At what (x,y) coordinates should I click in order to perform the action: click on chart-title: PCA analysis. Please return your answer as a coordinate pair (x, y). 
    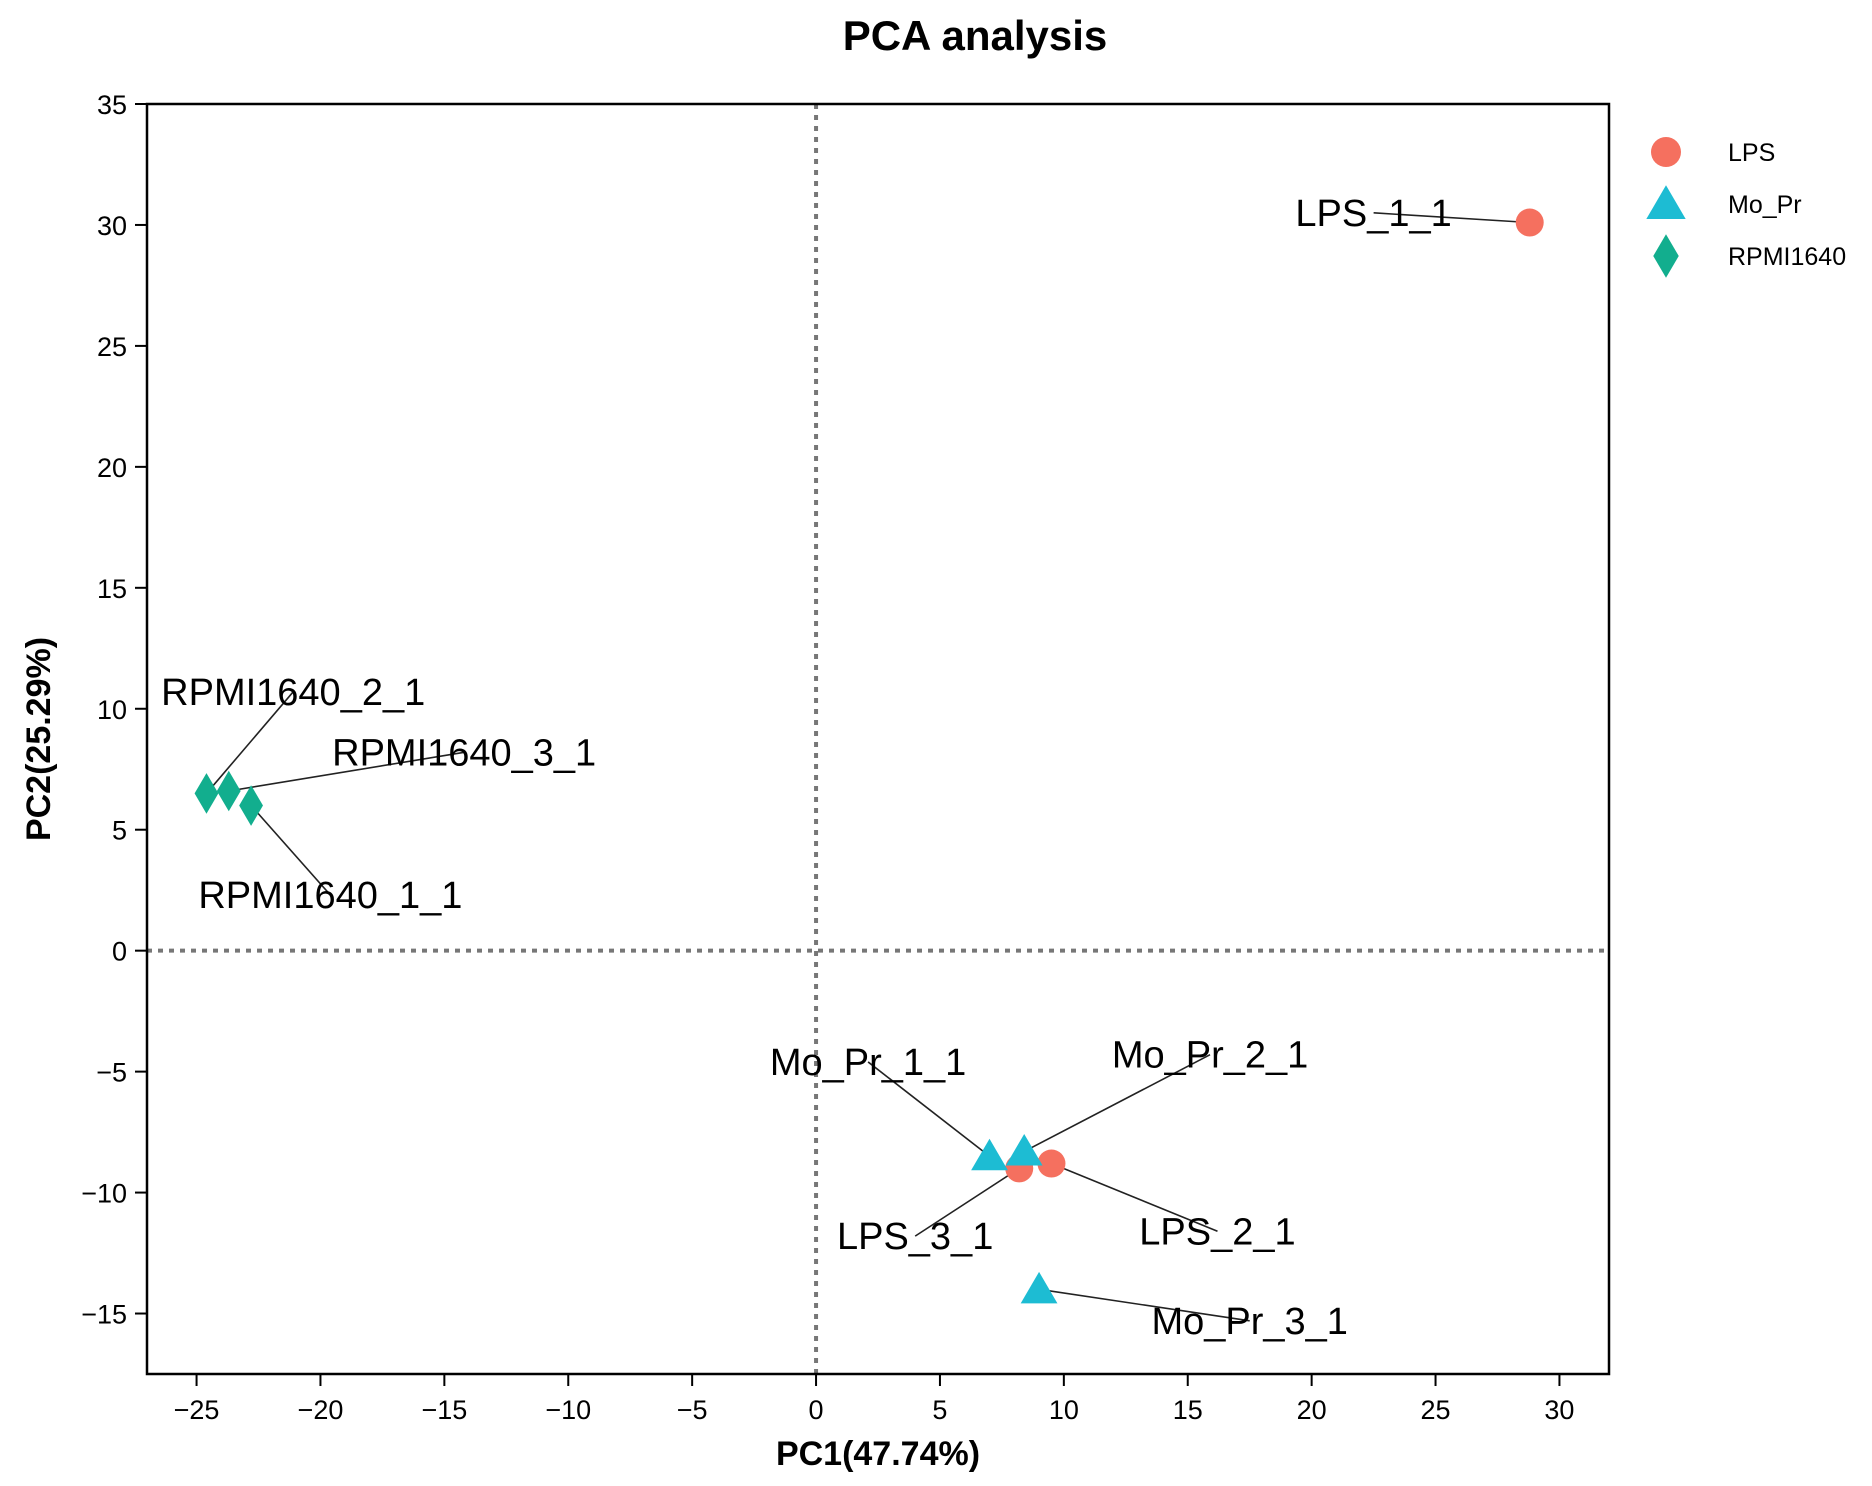
    Looking at the image, I should click on (975, 35).